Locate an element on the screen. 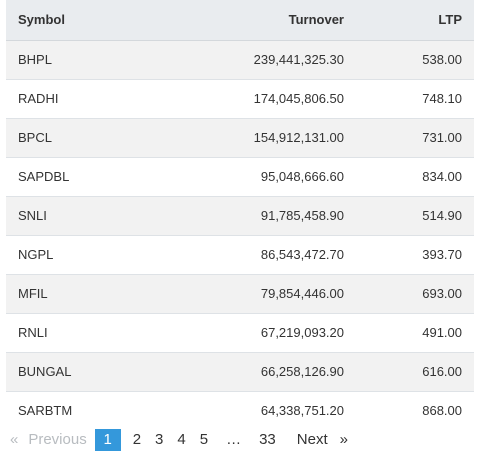 This screenshot has height=475, width=483. page-link-3: 3 is located at coordinates (159, 439).